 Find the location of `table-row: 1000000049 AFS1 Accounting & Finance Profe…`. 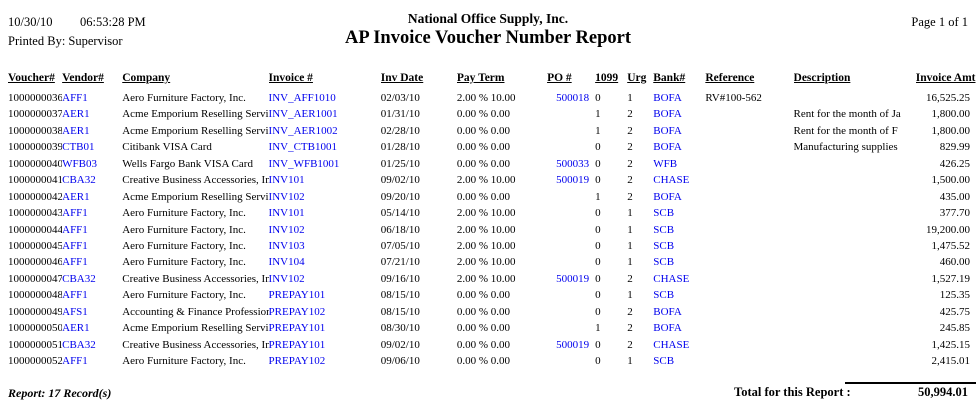

table-row: 1000000049 AFS1 Accounting & Finance Profe… is located at coordinates (488, 314).